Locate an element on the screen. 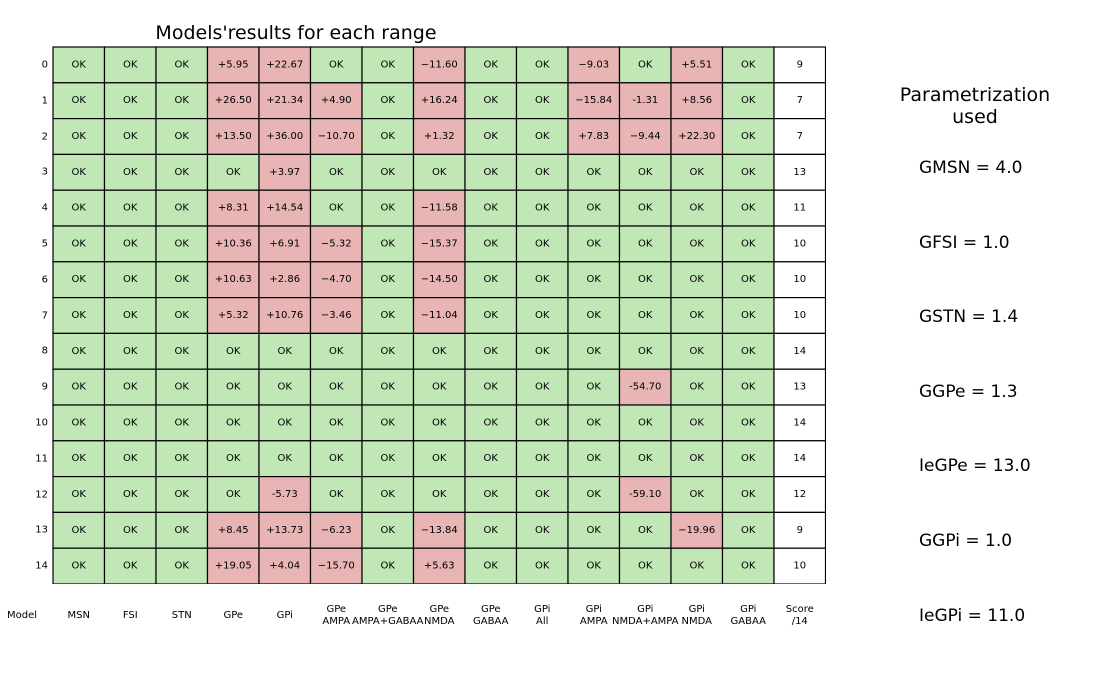  column-header: GPi AMPA is located at coordinates (593, 615).